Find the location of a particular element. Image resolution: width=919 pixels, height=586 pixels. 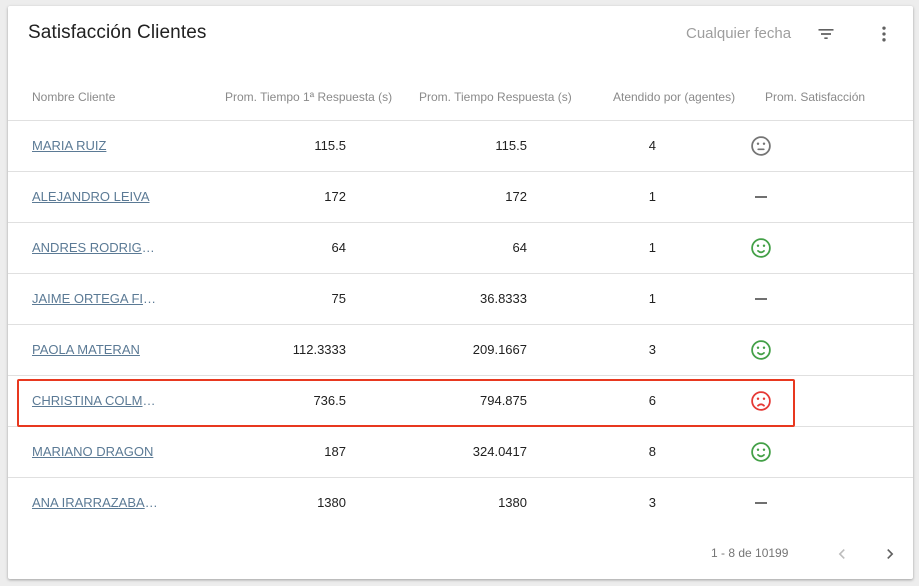

first-response-time: 736.5 is located at coordinates (329, 400).